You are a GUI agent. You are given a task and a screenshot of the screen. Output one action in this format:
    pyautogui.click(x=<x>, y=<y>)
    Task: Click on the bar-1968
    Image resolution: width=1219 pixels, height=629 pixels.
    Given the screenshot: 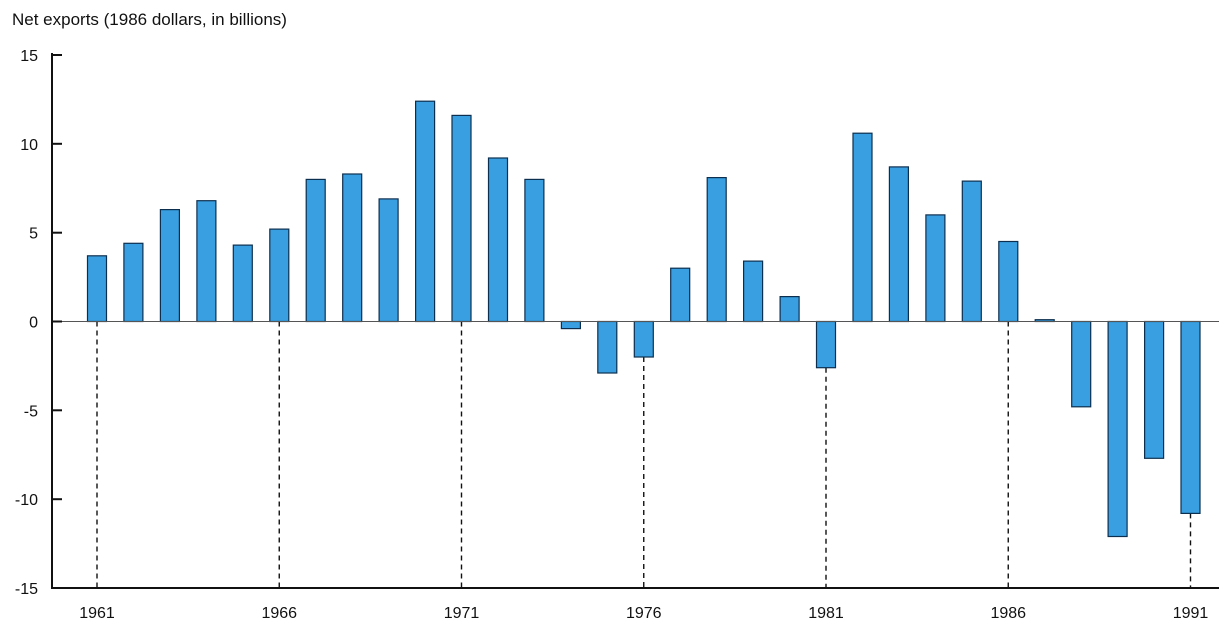 What is the action you would take?
    pyautogui.click(x=352, y=248)
    